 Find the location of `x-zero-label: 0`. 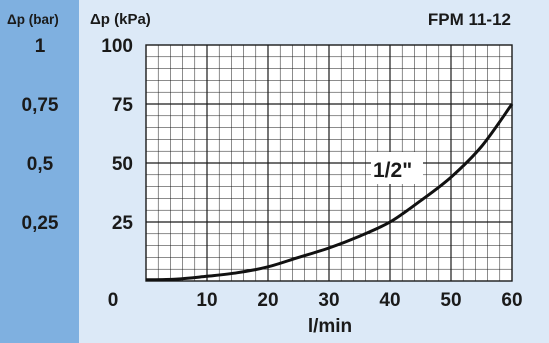

x-zero-label: 0 is located at coordinates (113, 300).